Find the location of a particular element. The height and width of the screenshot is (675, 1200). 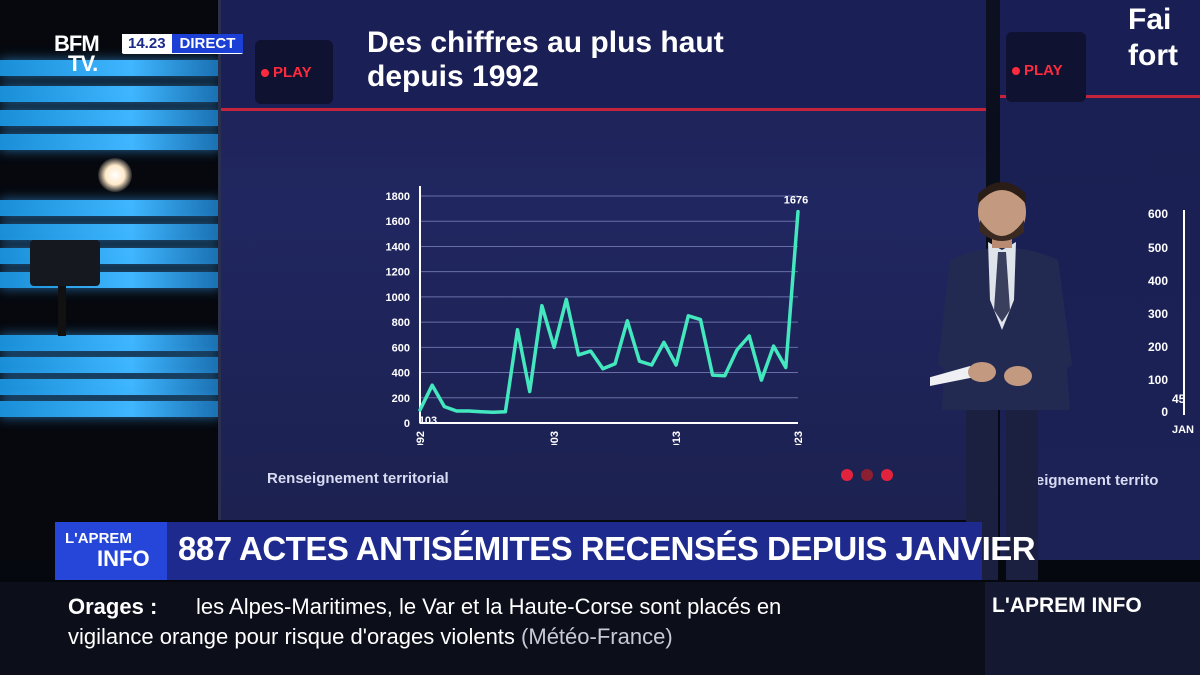

y-tick-label: 600 is located at coordinates (401, 348).